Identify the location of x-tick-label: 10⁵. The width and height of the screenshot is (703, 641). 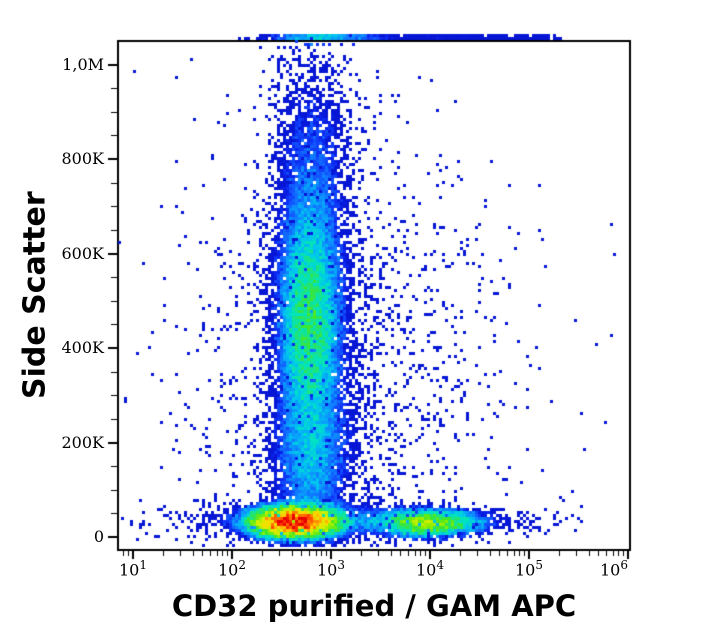
(529, 569).